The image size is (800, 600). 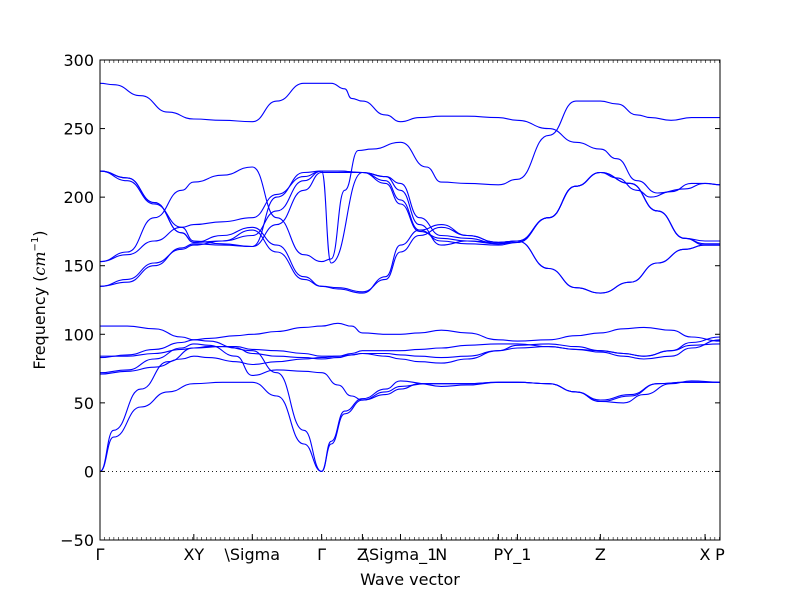 I want to click on x-tick-label: X, so click(x=705, y=554).